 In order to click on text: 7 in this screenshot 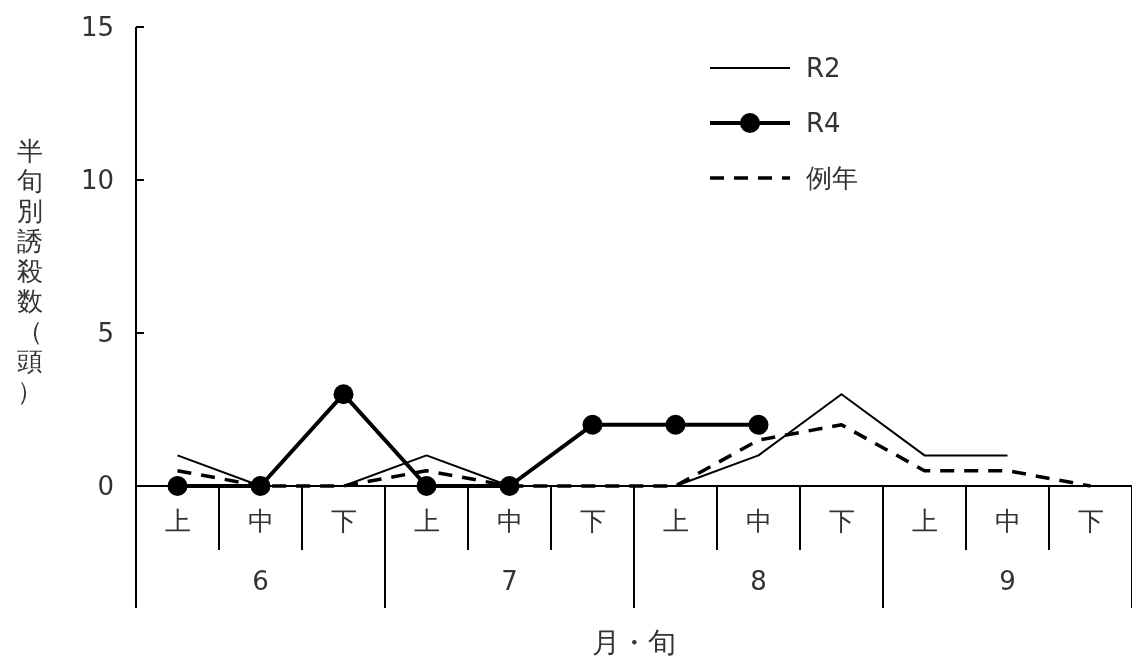, I will do `click(509, 581)`.